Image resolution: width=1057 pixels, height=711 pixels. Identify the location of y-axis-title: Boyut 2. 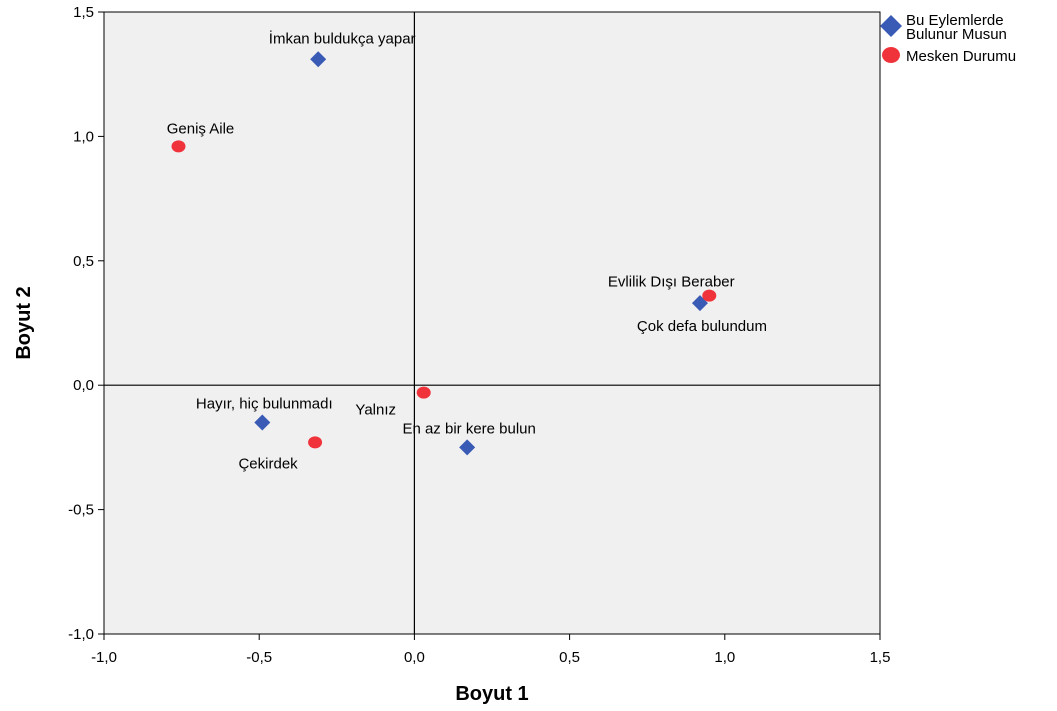
(24, 322).